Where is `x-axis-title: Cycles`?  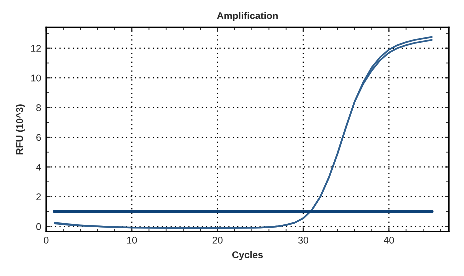
x-axis-title: Cycles is located at coordinates (248, 255).